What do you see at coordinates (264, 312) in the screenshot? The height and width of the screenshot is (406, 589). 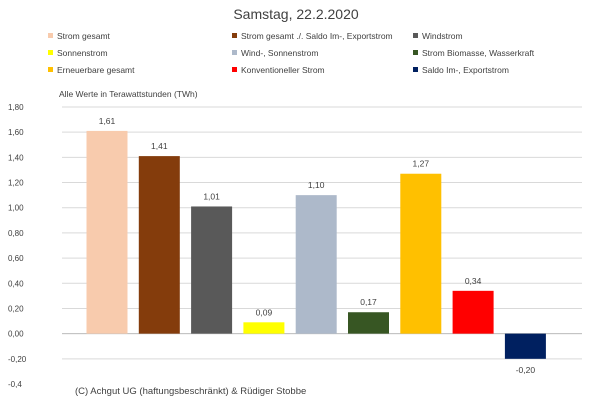 I see `data-label: 0,09` at bounding box center [264, 312].